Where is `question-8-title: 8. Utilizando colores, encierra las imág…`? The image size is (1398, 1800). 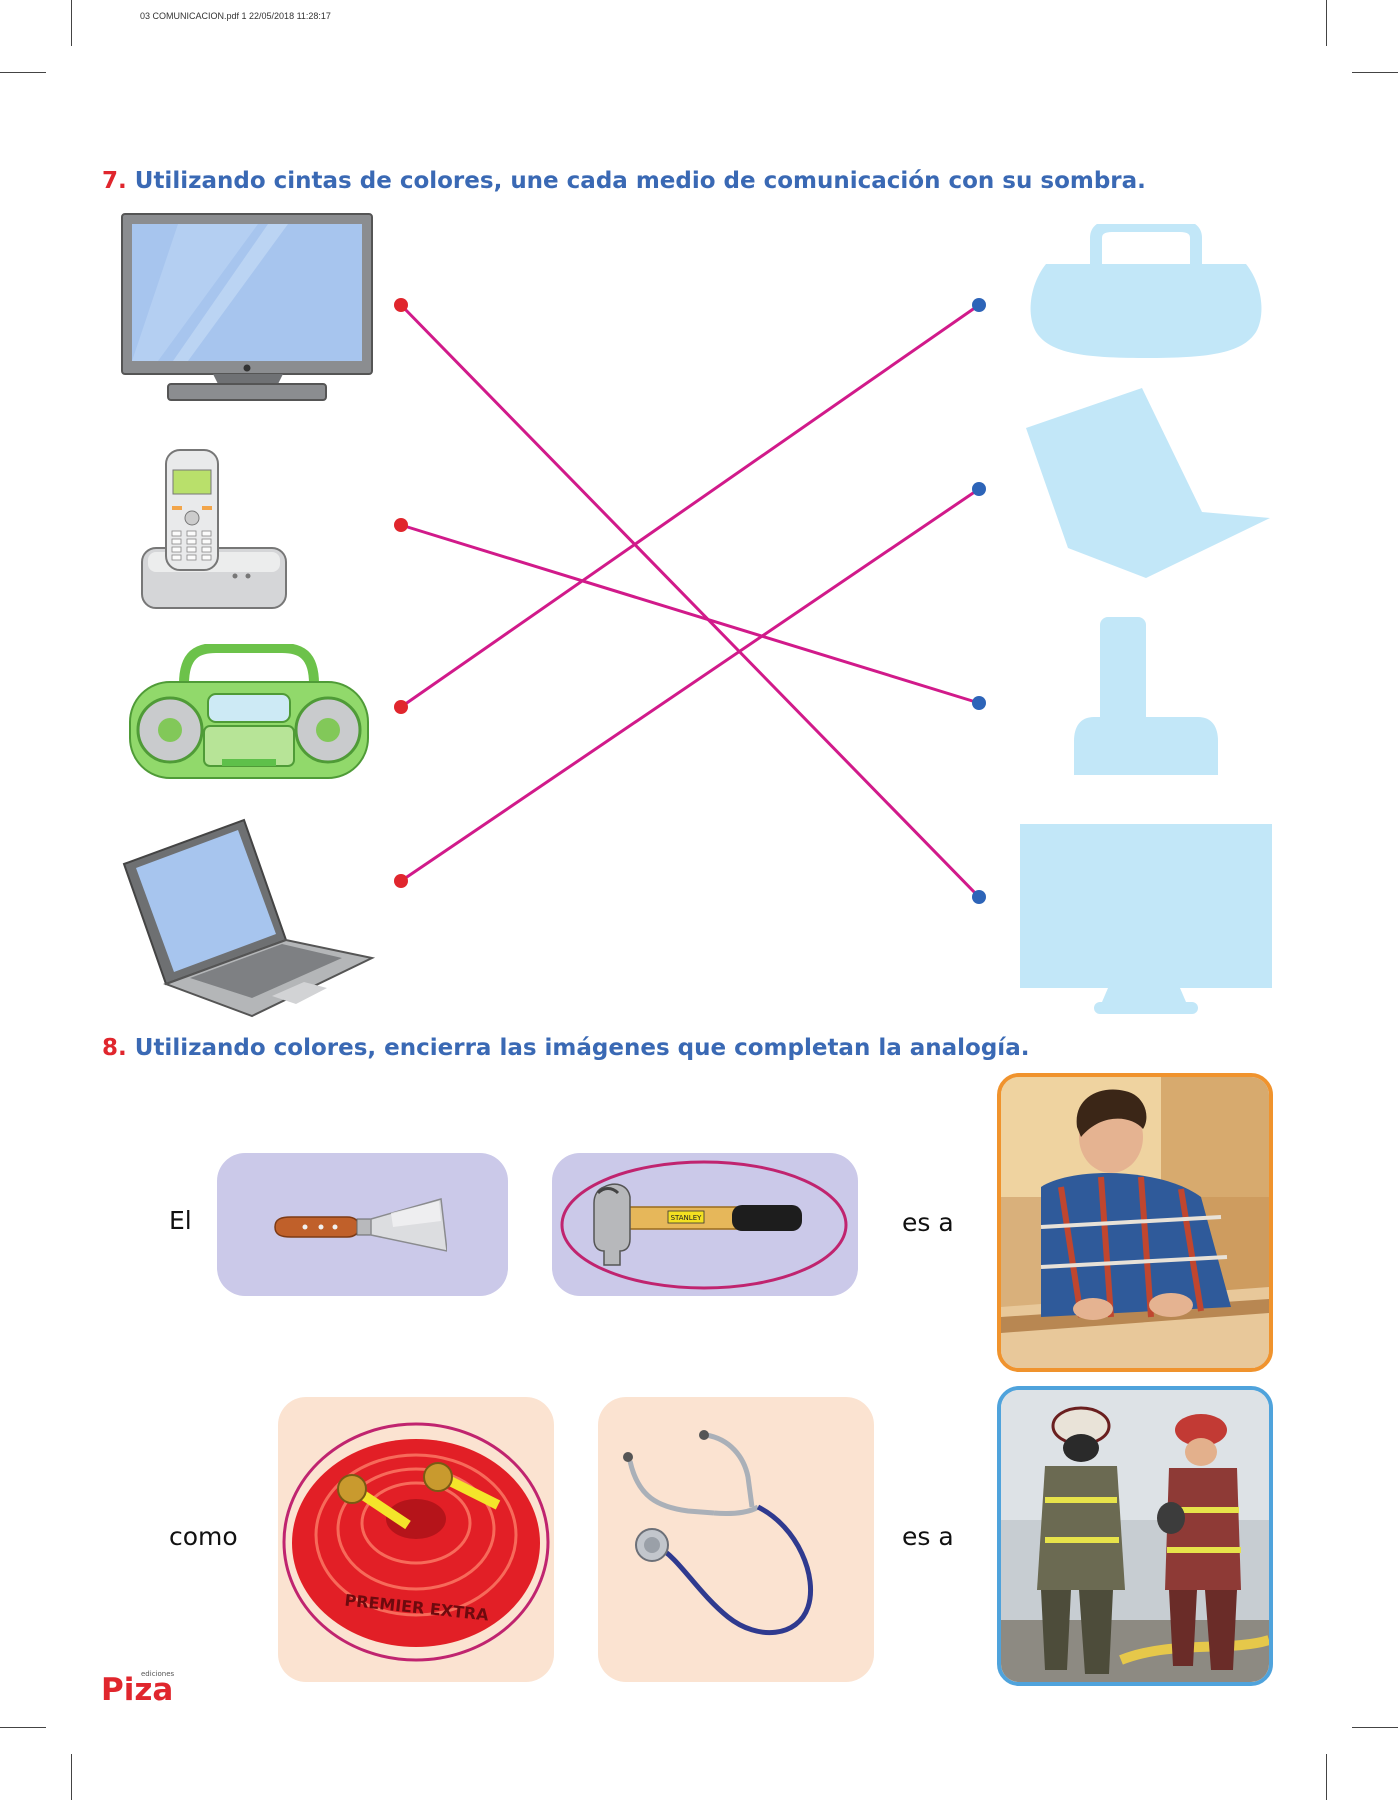 question-8-title: 8. Utilizando colores, encierra las imág… is located at coordinates (565, 1048).